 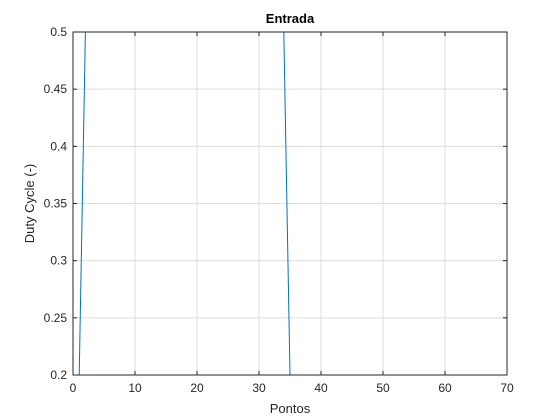 I want to click on x-tick-label: 50, so click(x=383, y=388).